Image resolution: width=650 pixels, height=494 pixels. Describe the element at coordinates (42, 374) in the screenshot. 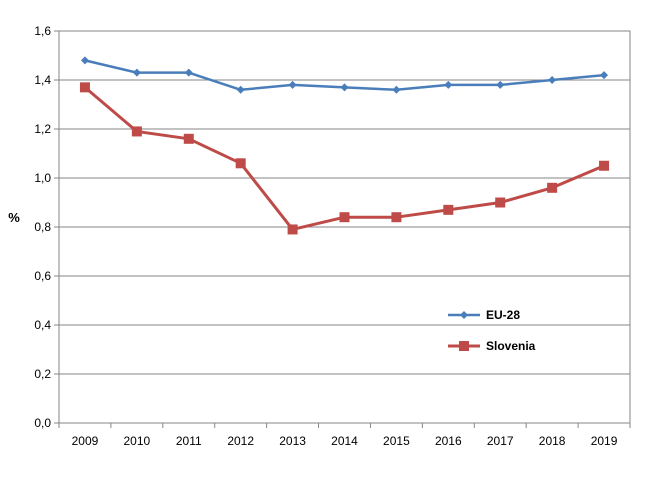

I see `y-tick-label: 0,2` at that location.